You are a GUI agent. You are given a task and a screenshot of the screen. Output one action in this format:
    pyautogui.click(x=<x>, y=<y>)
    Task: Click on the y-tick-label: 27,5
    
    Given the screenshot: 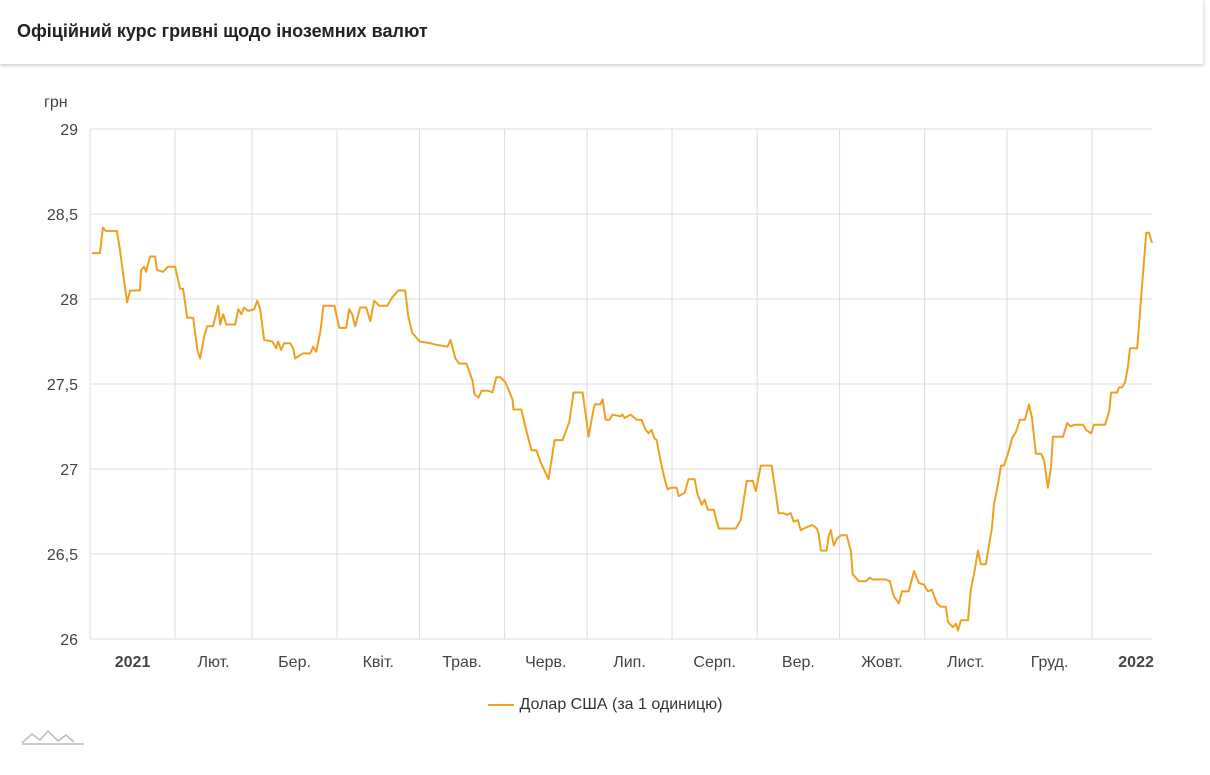 What is the action you would take?
    pyautogui.click(x=62, y=385)
    